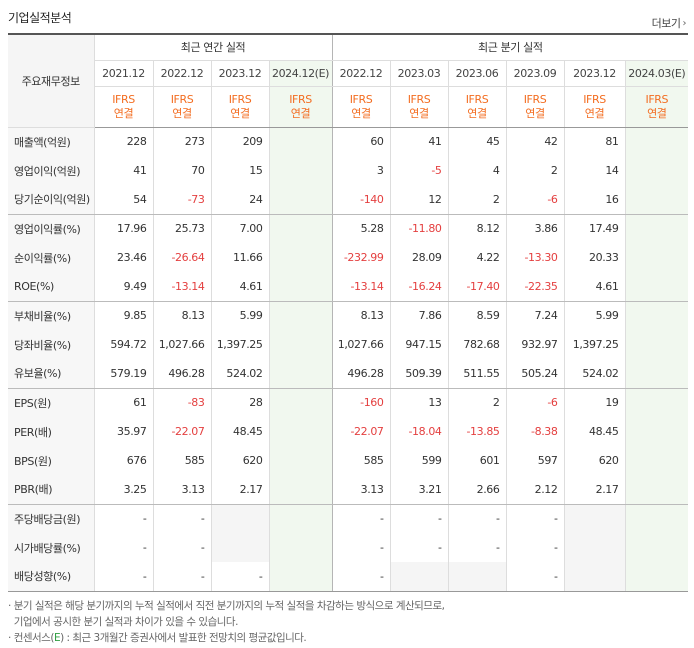  I want to click on table-cell: 9.85, so click(123, 315).